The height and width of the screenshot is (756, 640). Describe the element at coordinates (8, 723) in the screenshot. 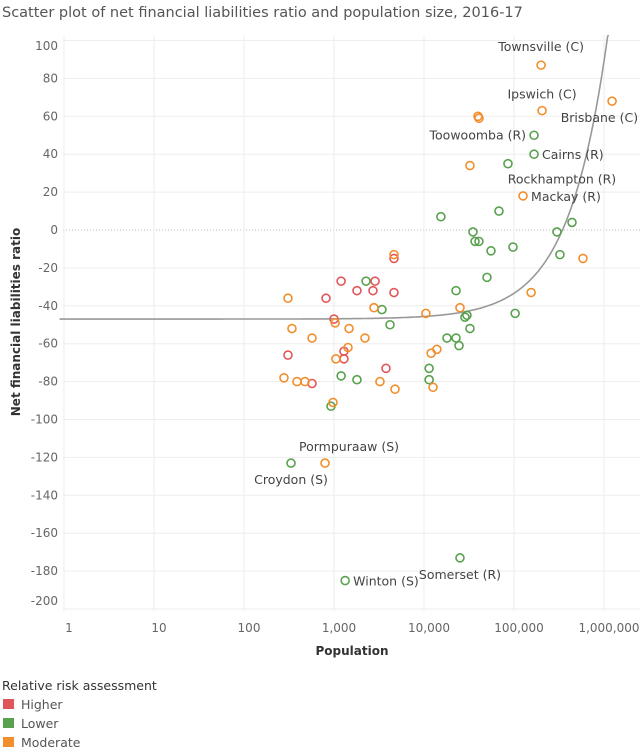

I see `legend-swatch-lower` at that location.